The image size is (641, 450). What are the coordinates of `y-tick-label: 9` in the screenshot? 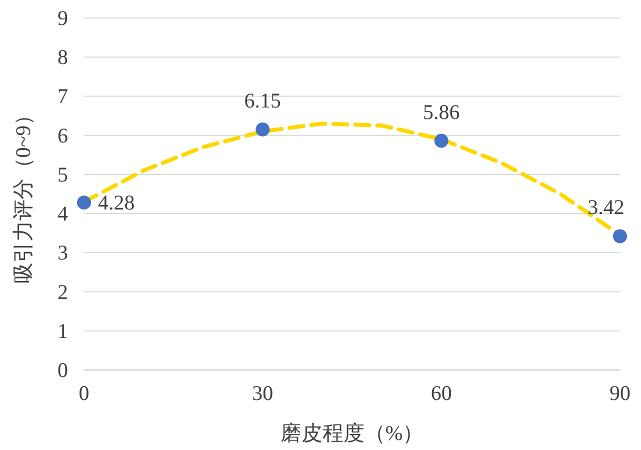 It's located at (63, 18).